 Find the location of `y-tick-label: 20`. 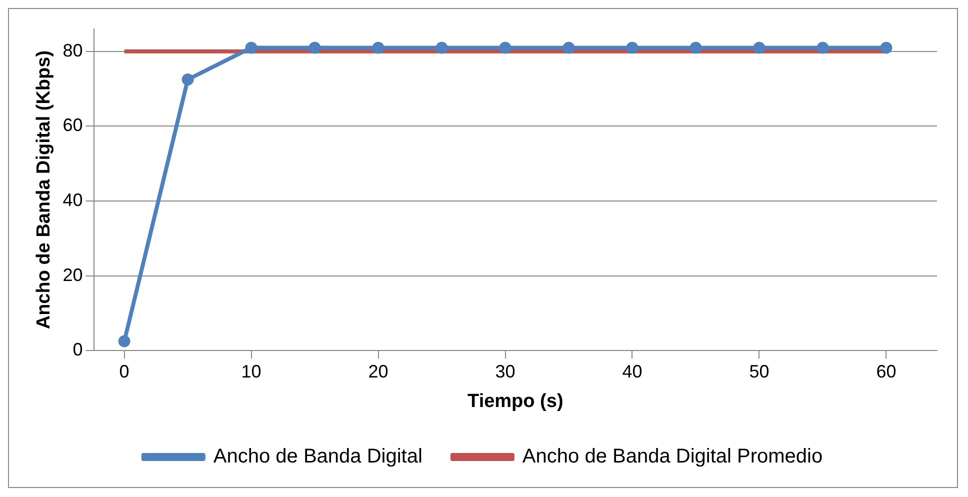

y-tick-label: 20 is located at coordinates (72, 274).